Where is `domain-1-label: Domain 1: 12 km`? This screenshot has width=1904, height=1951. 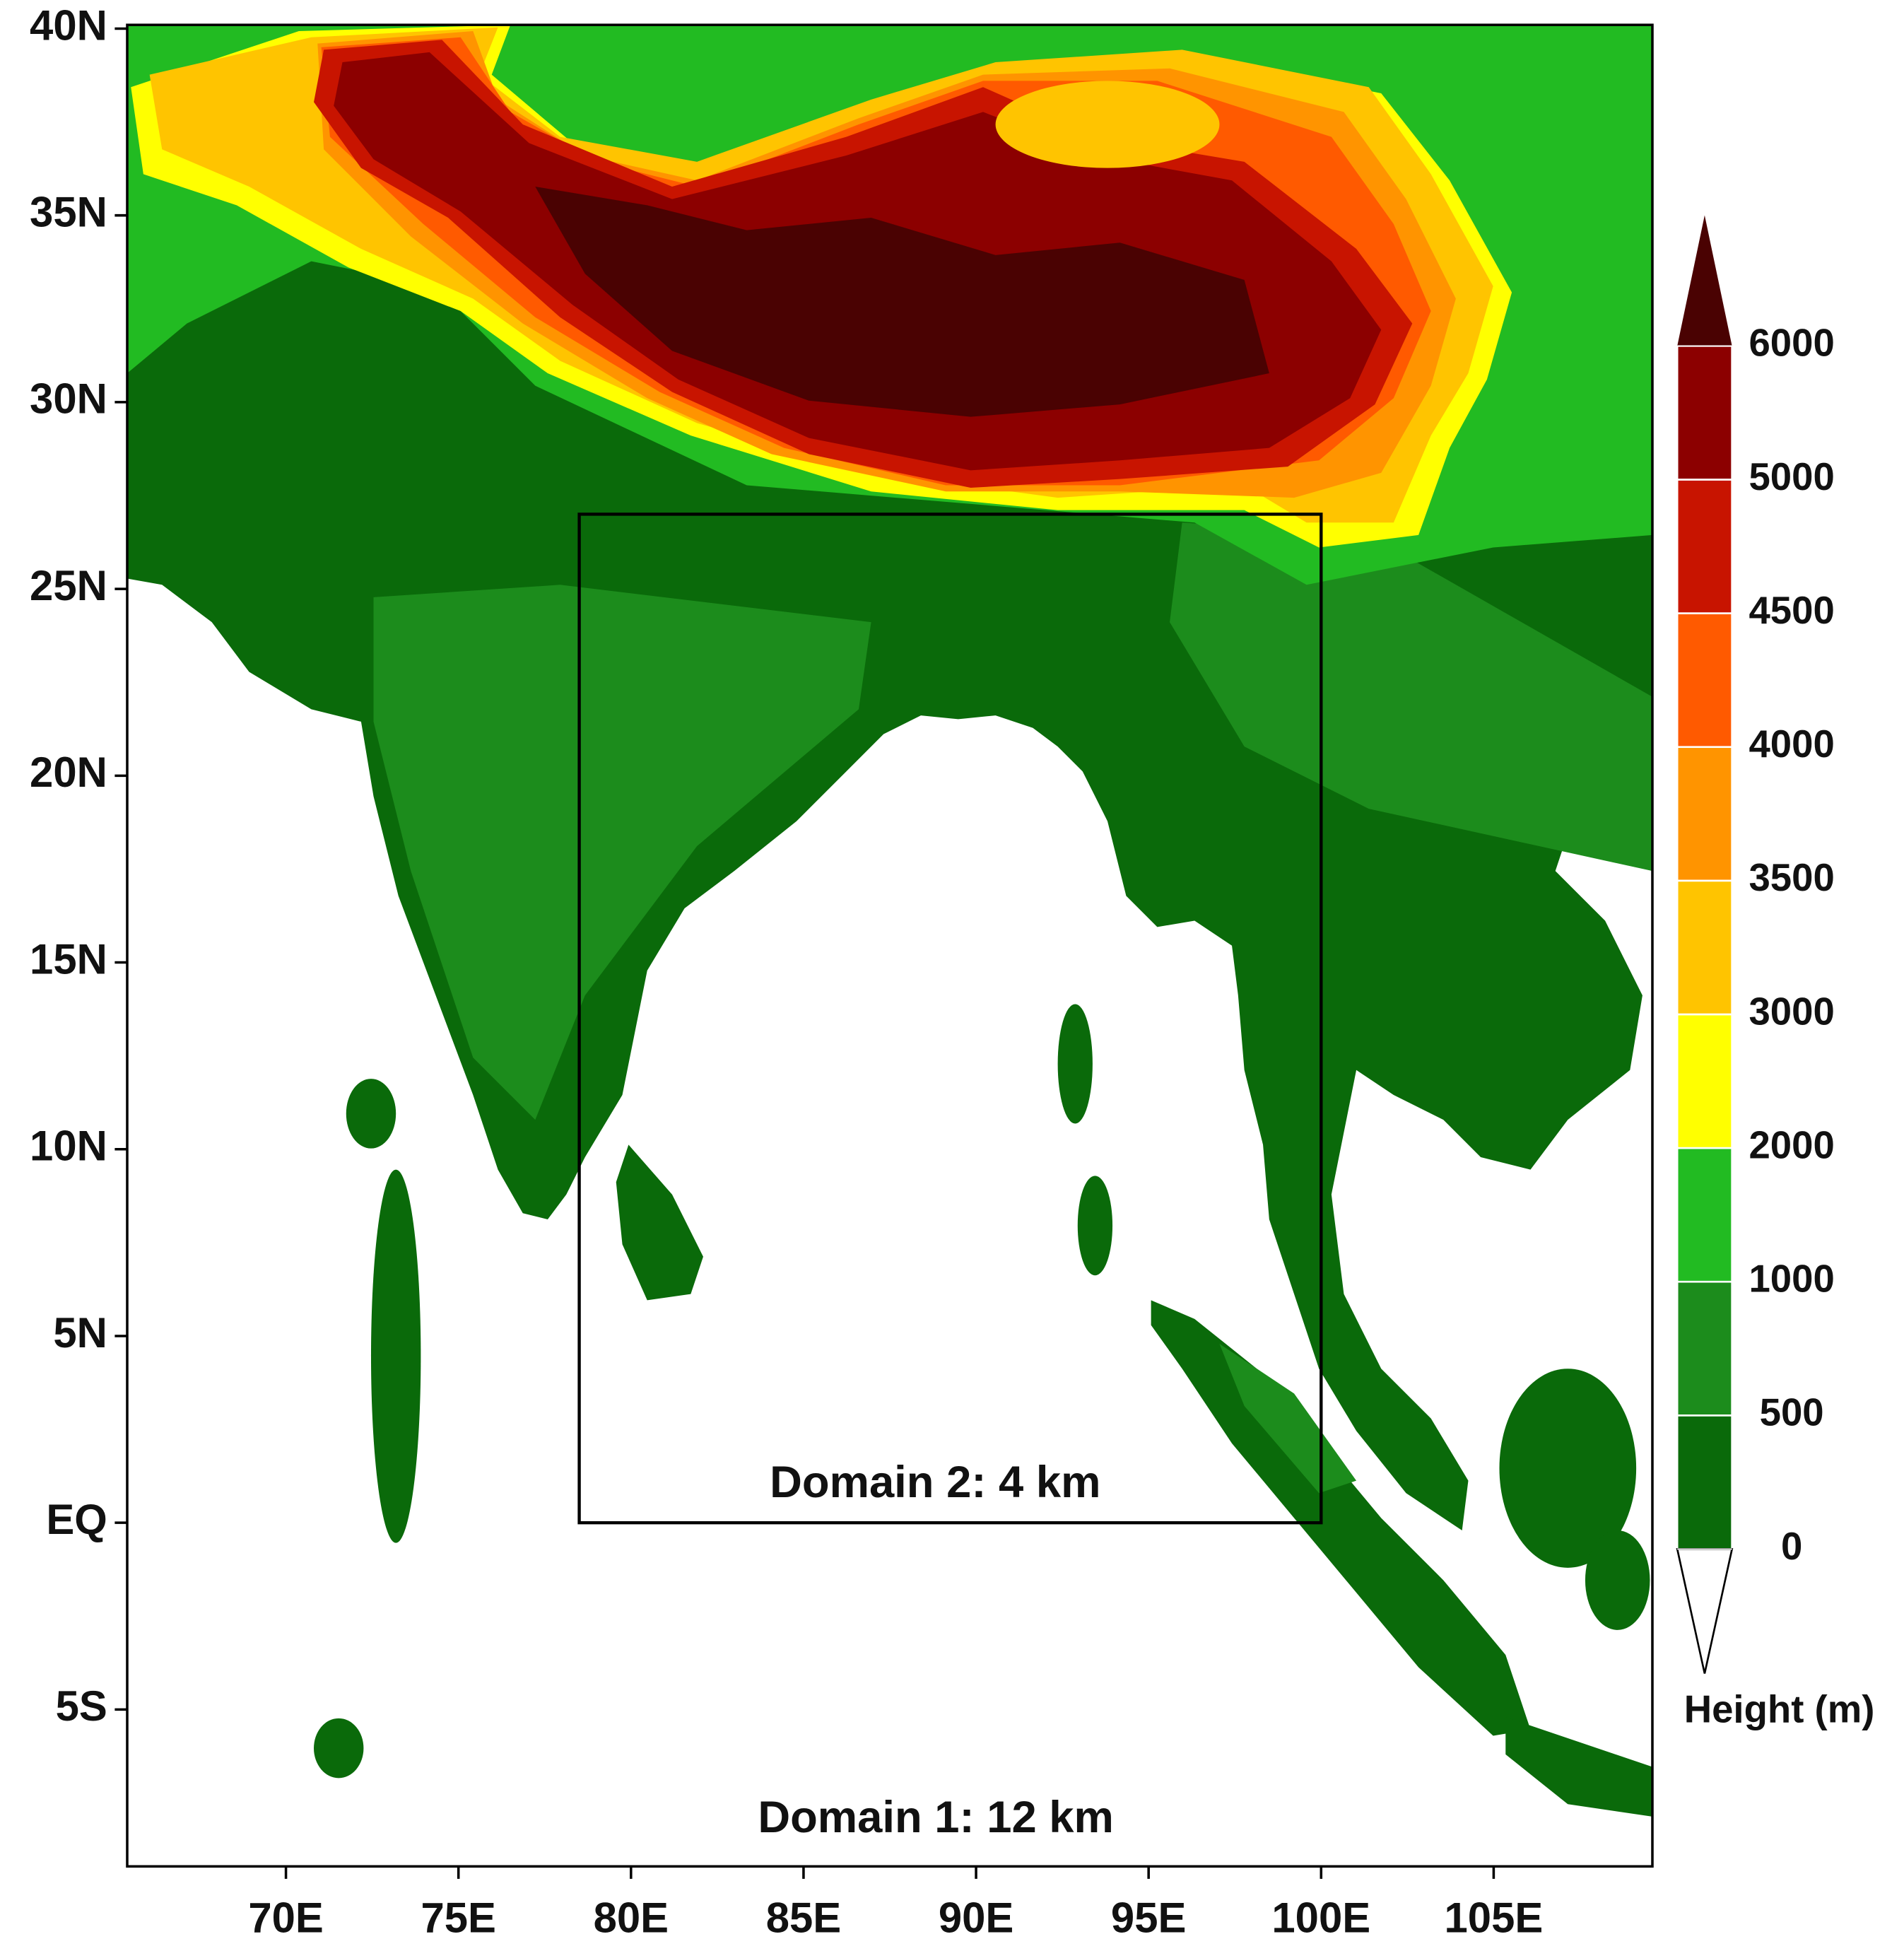
domain-1-label: Domain 1: 12 km is located at coordinates (936, 1818).